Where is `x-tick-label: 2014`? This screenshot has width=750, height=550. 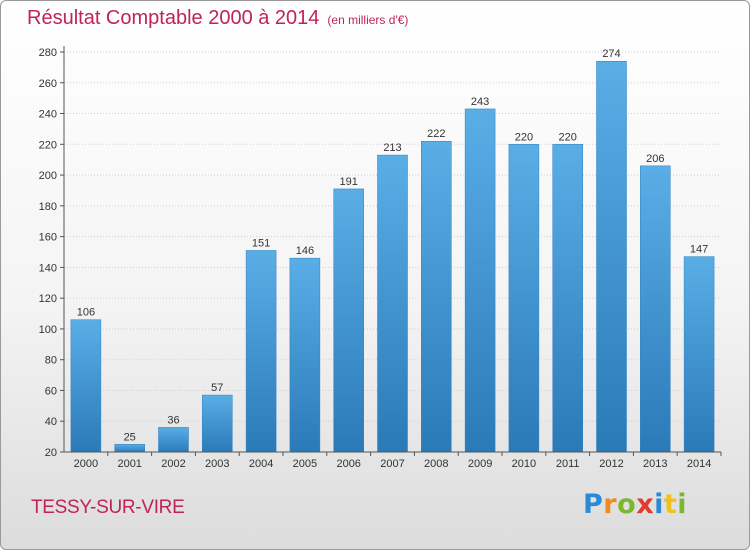 x-tick-label: 2014 is located at coordinates (699, 464).